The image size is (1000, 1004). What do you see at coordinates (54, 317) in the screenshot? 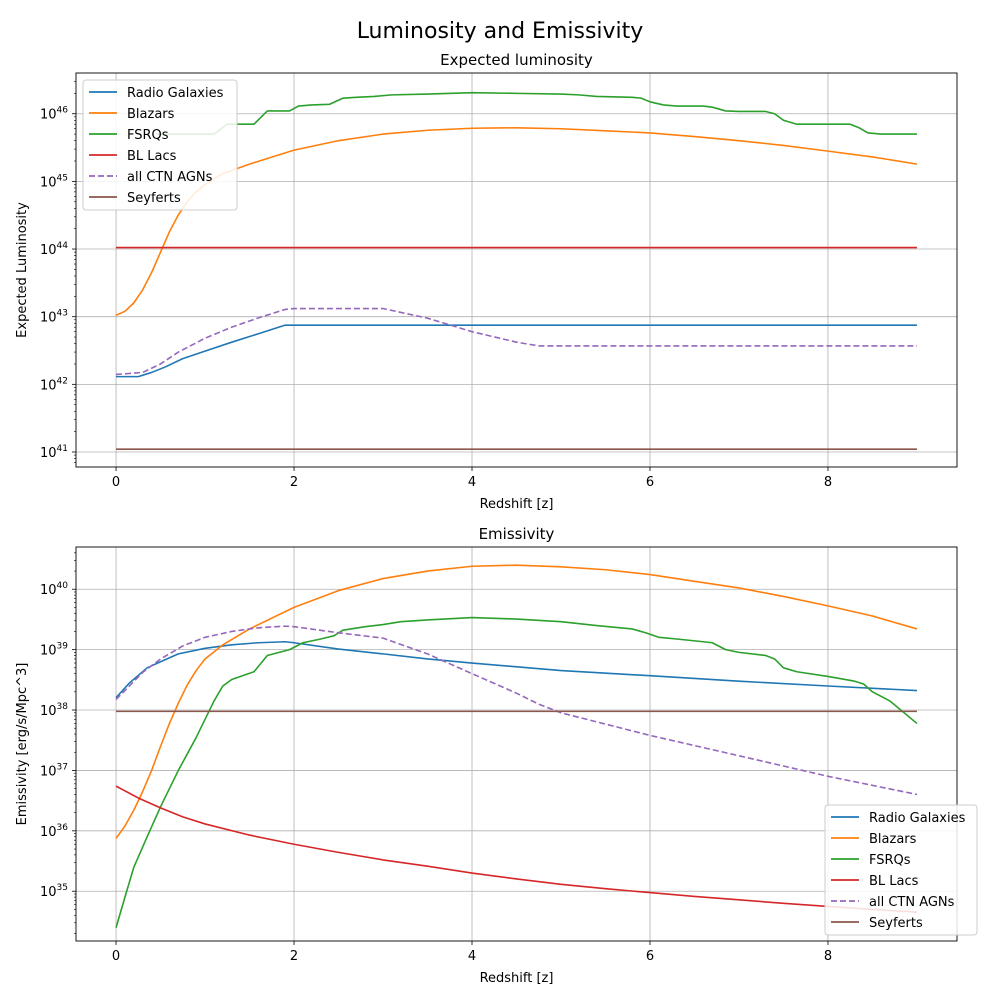
I see `y-tick-label: 1043` at bounding box center [54, 317].